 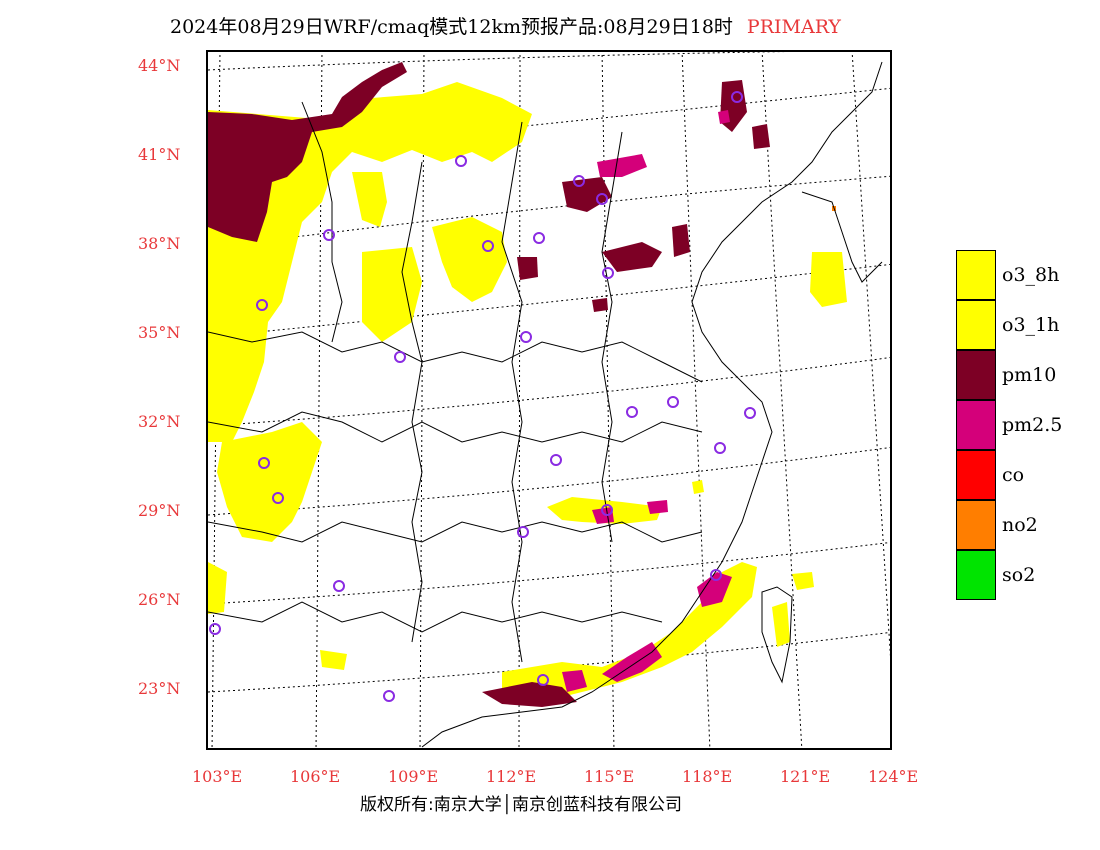 I want to click on legend-item-no2: no2, so click(x=1026, y=525).